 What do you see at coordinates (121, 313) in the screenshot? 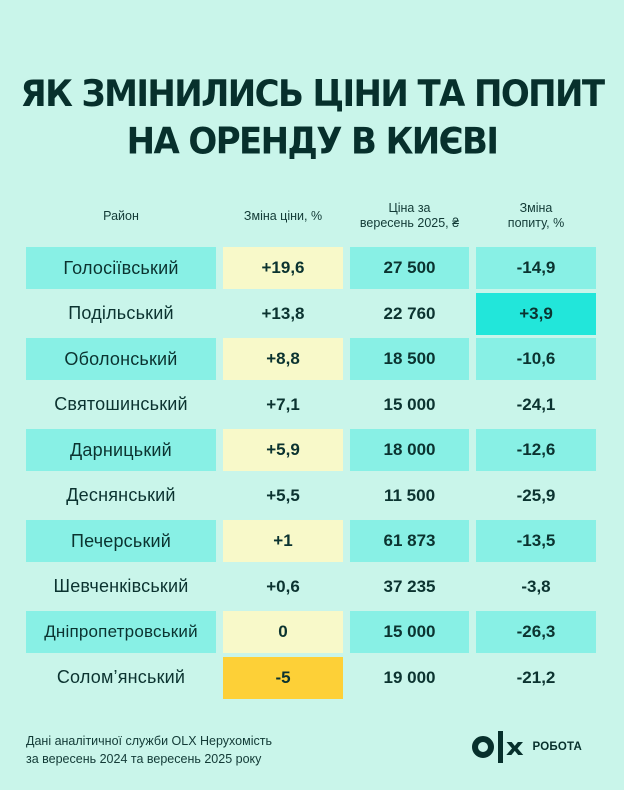
I see `district-cell: Подільський` at bounding box center [121, 313].